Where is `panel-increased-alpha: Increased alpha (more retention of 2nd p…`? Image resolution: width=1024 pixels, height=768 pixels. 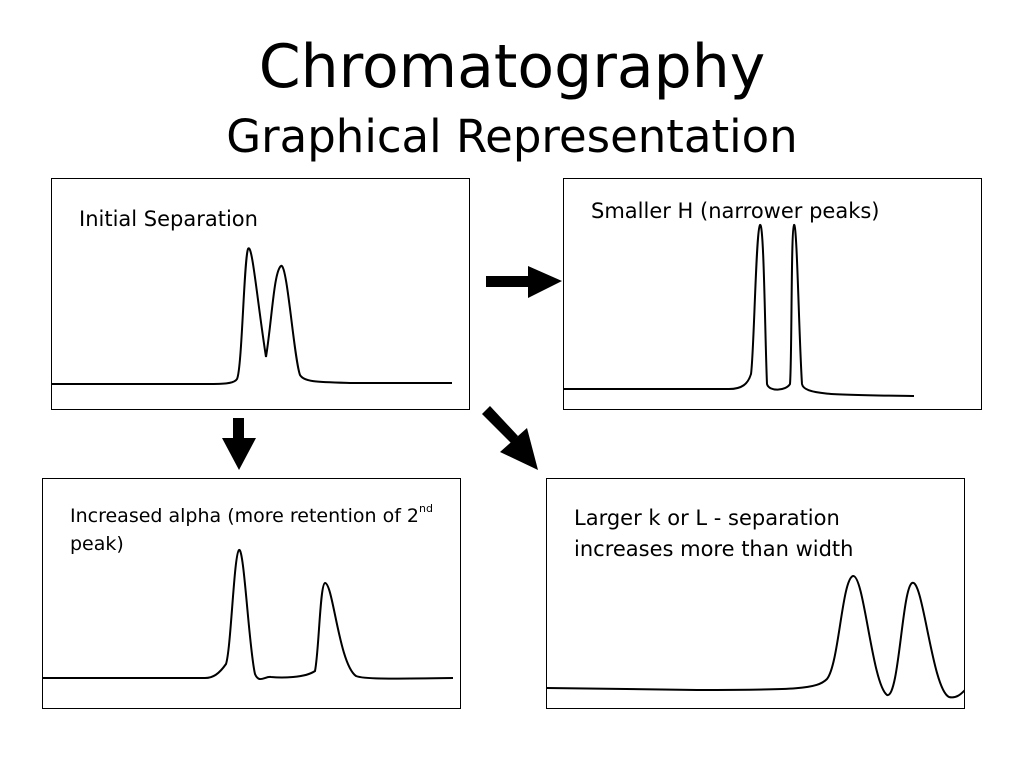
panel-increased-alpha: Increased alpha (more retention of 2nd p… is located at coordinates (251, 593).